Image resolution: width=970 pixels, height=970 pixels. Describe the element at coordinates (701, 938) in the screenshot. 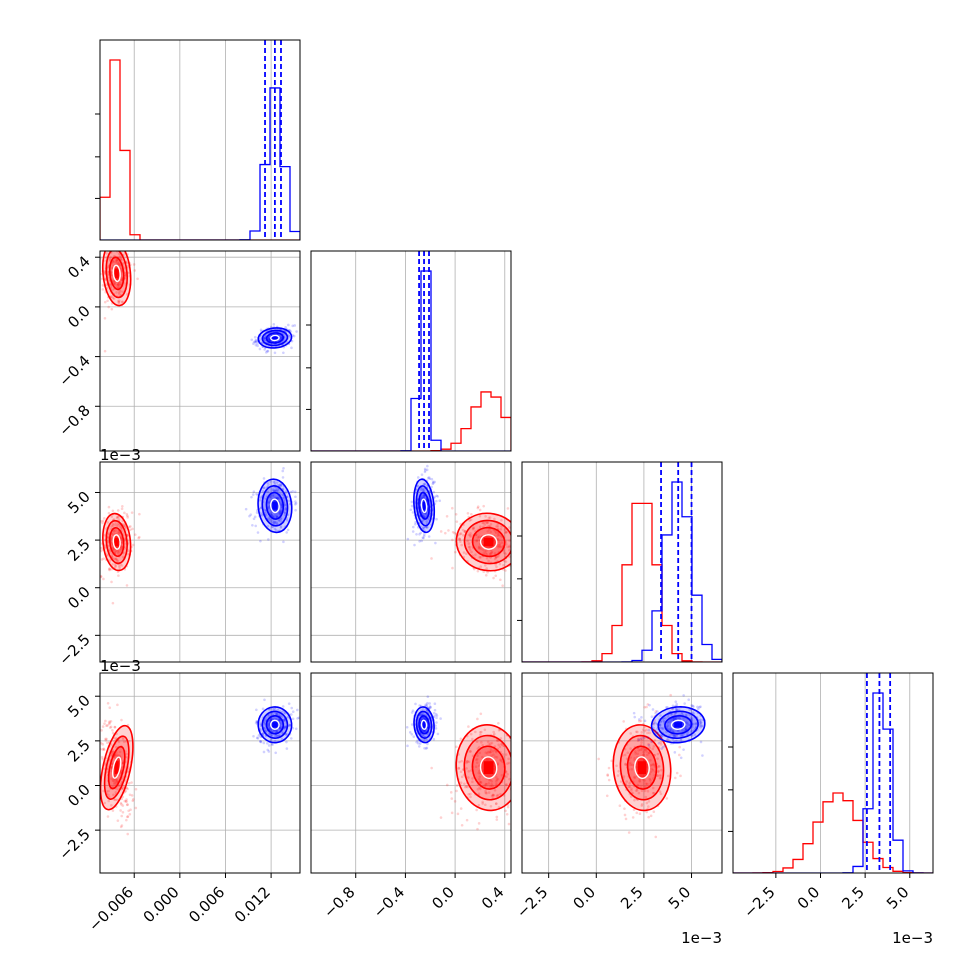

I see `x-offset-label: 1e−3` at that location.